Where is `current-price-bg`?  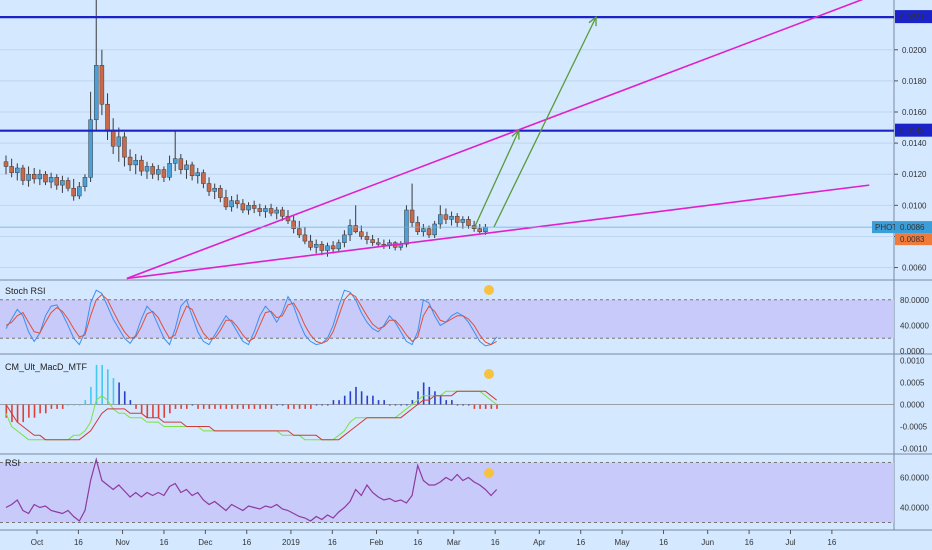 current-price-bg is located at coordinates (913, 227).